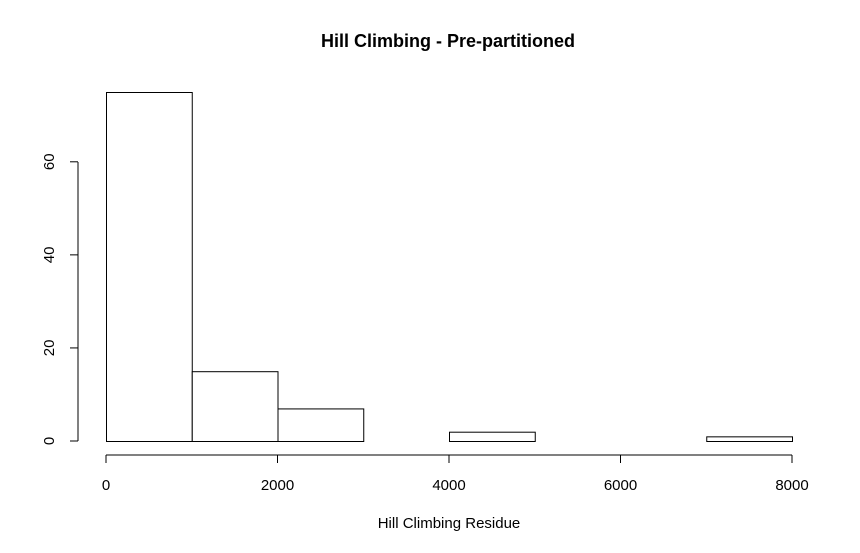 This screenshot has height=553, width=860. I want to click on x-tick-label-1: 2000, so click(277, 485).